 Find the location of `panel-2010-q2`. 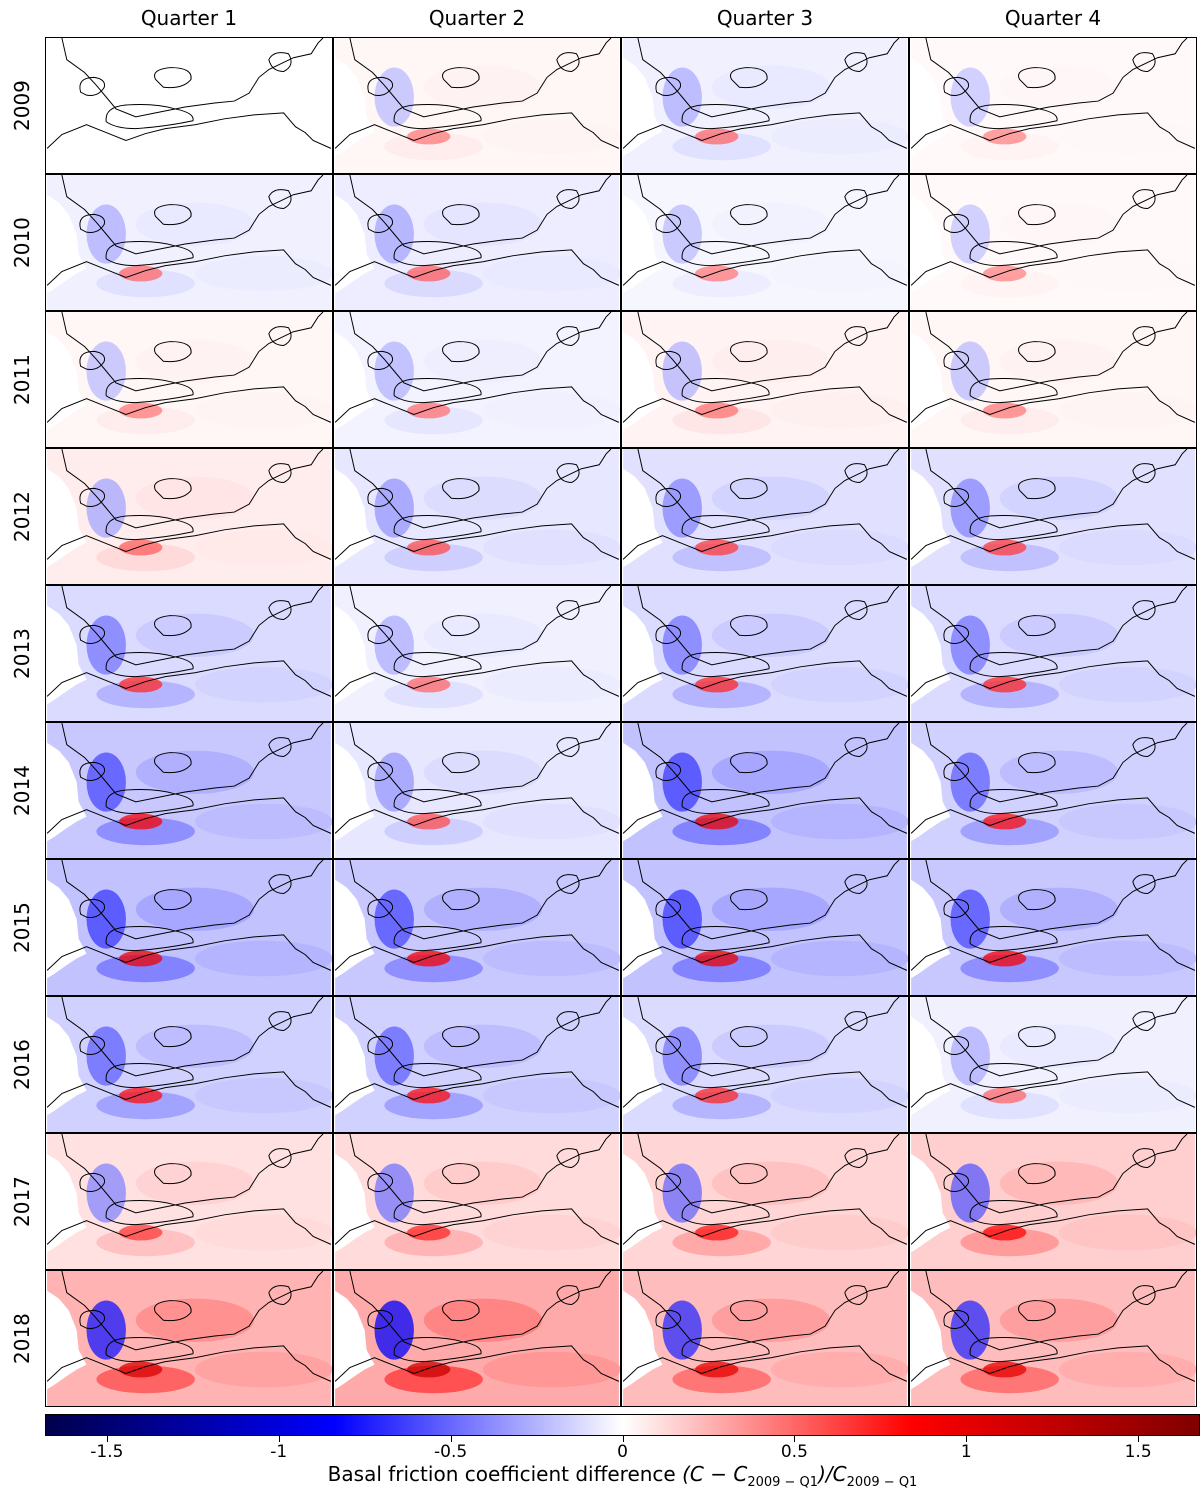

panel-2010-q2 is located at coordinates (477, 242).